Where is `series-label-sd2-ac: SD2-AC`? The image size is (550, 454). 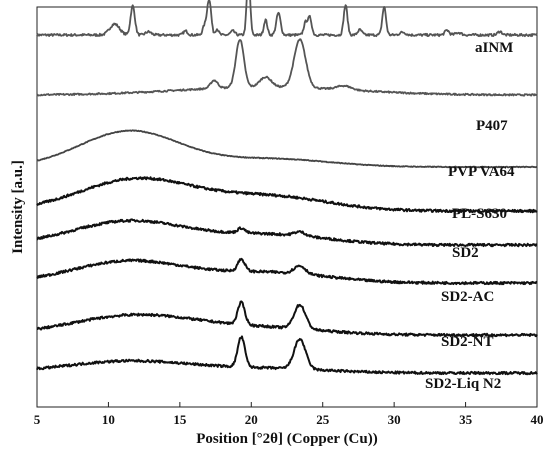
series-label-sd2-ac: SD2-AC is located at coordinates (467, 297).